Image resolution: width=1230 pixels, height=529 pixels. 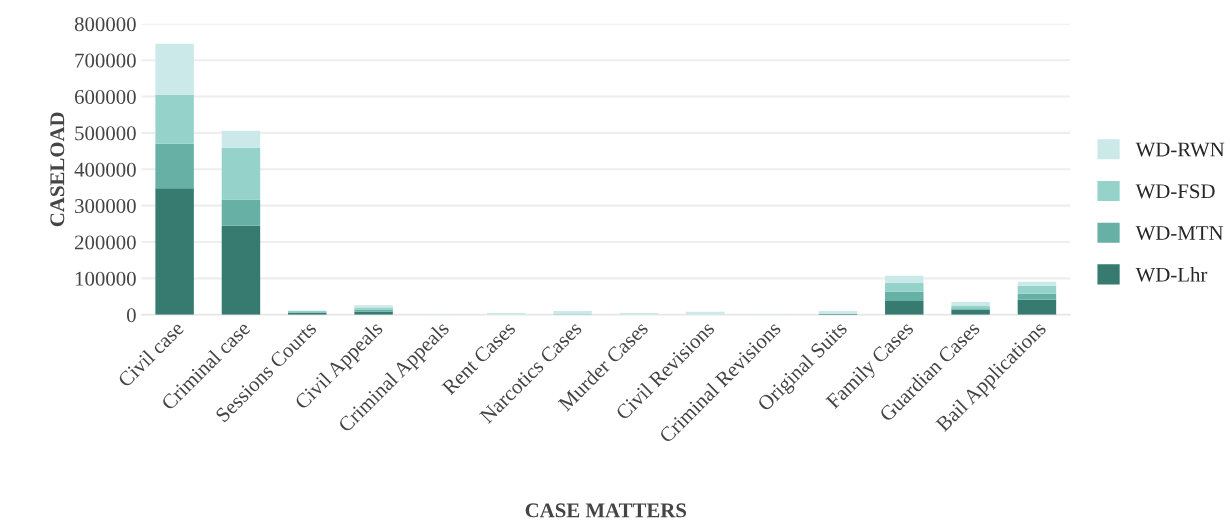 I want to click on y-tick-label: 700000, so click(x=105, y=60).